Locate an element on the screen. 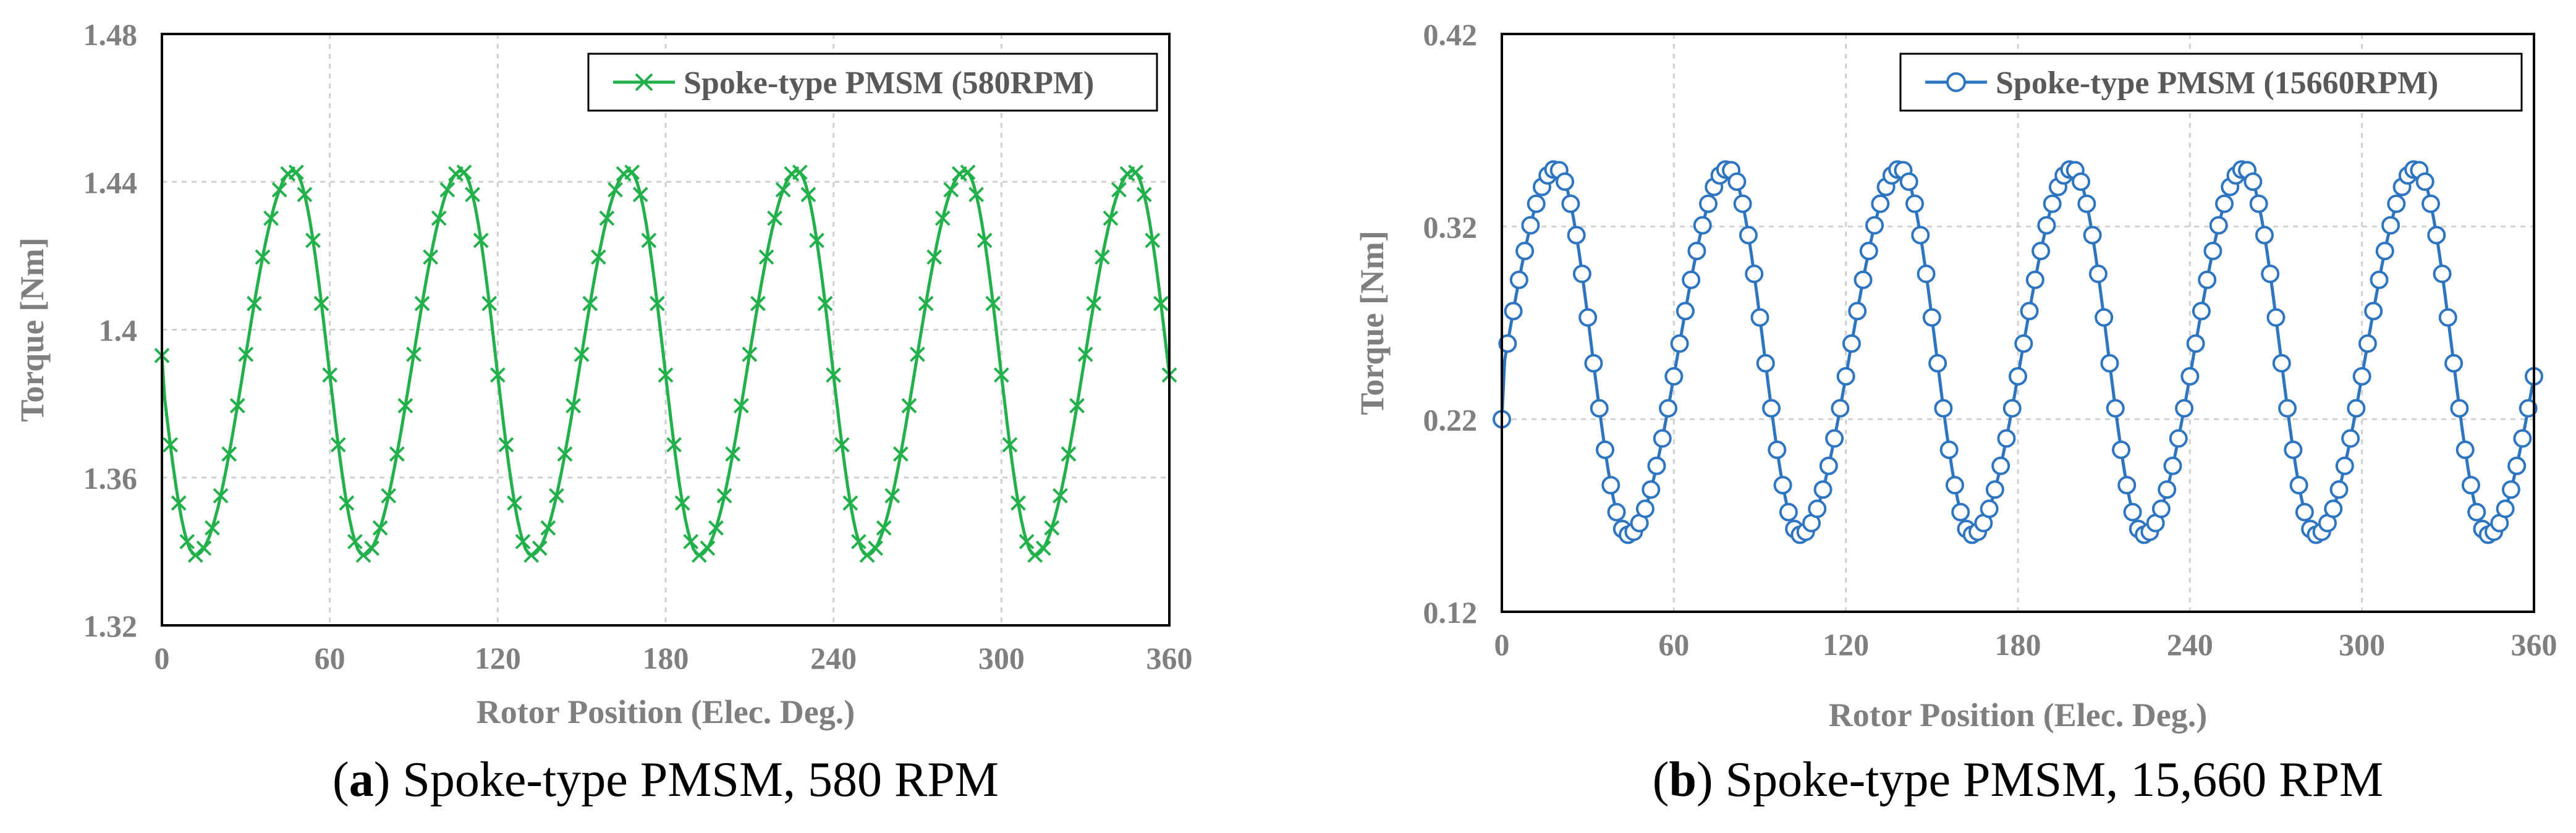 This screenshot has width=2576, height=833. y-tick-label: 0.22 is located at coordinates (1450, 419).